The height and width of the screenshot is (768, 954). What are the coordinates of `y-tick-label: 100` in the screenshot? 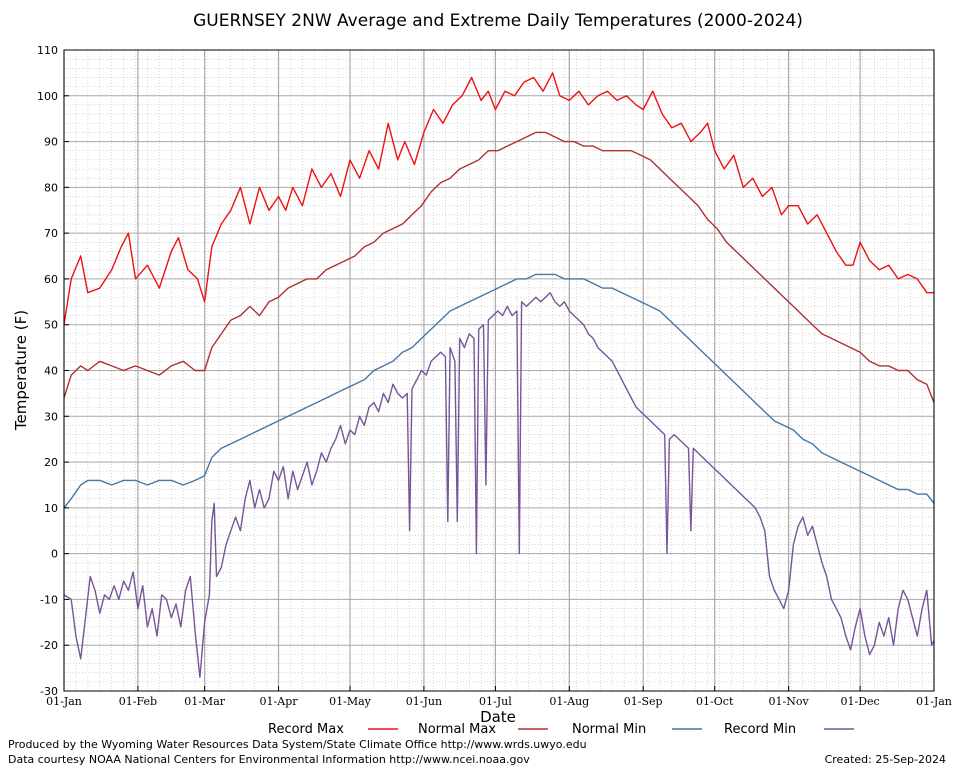 It's located at (47, 96).